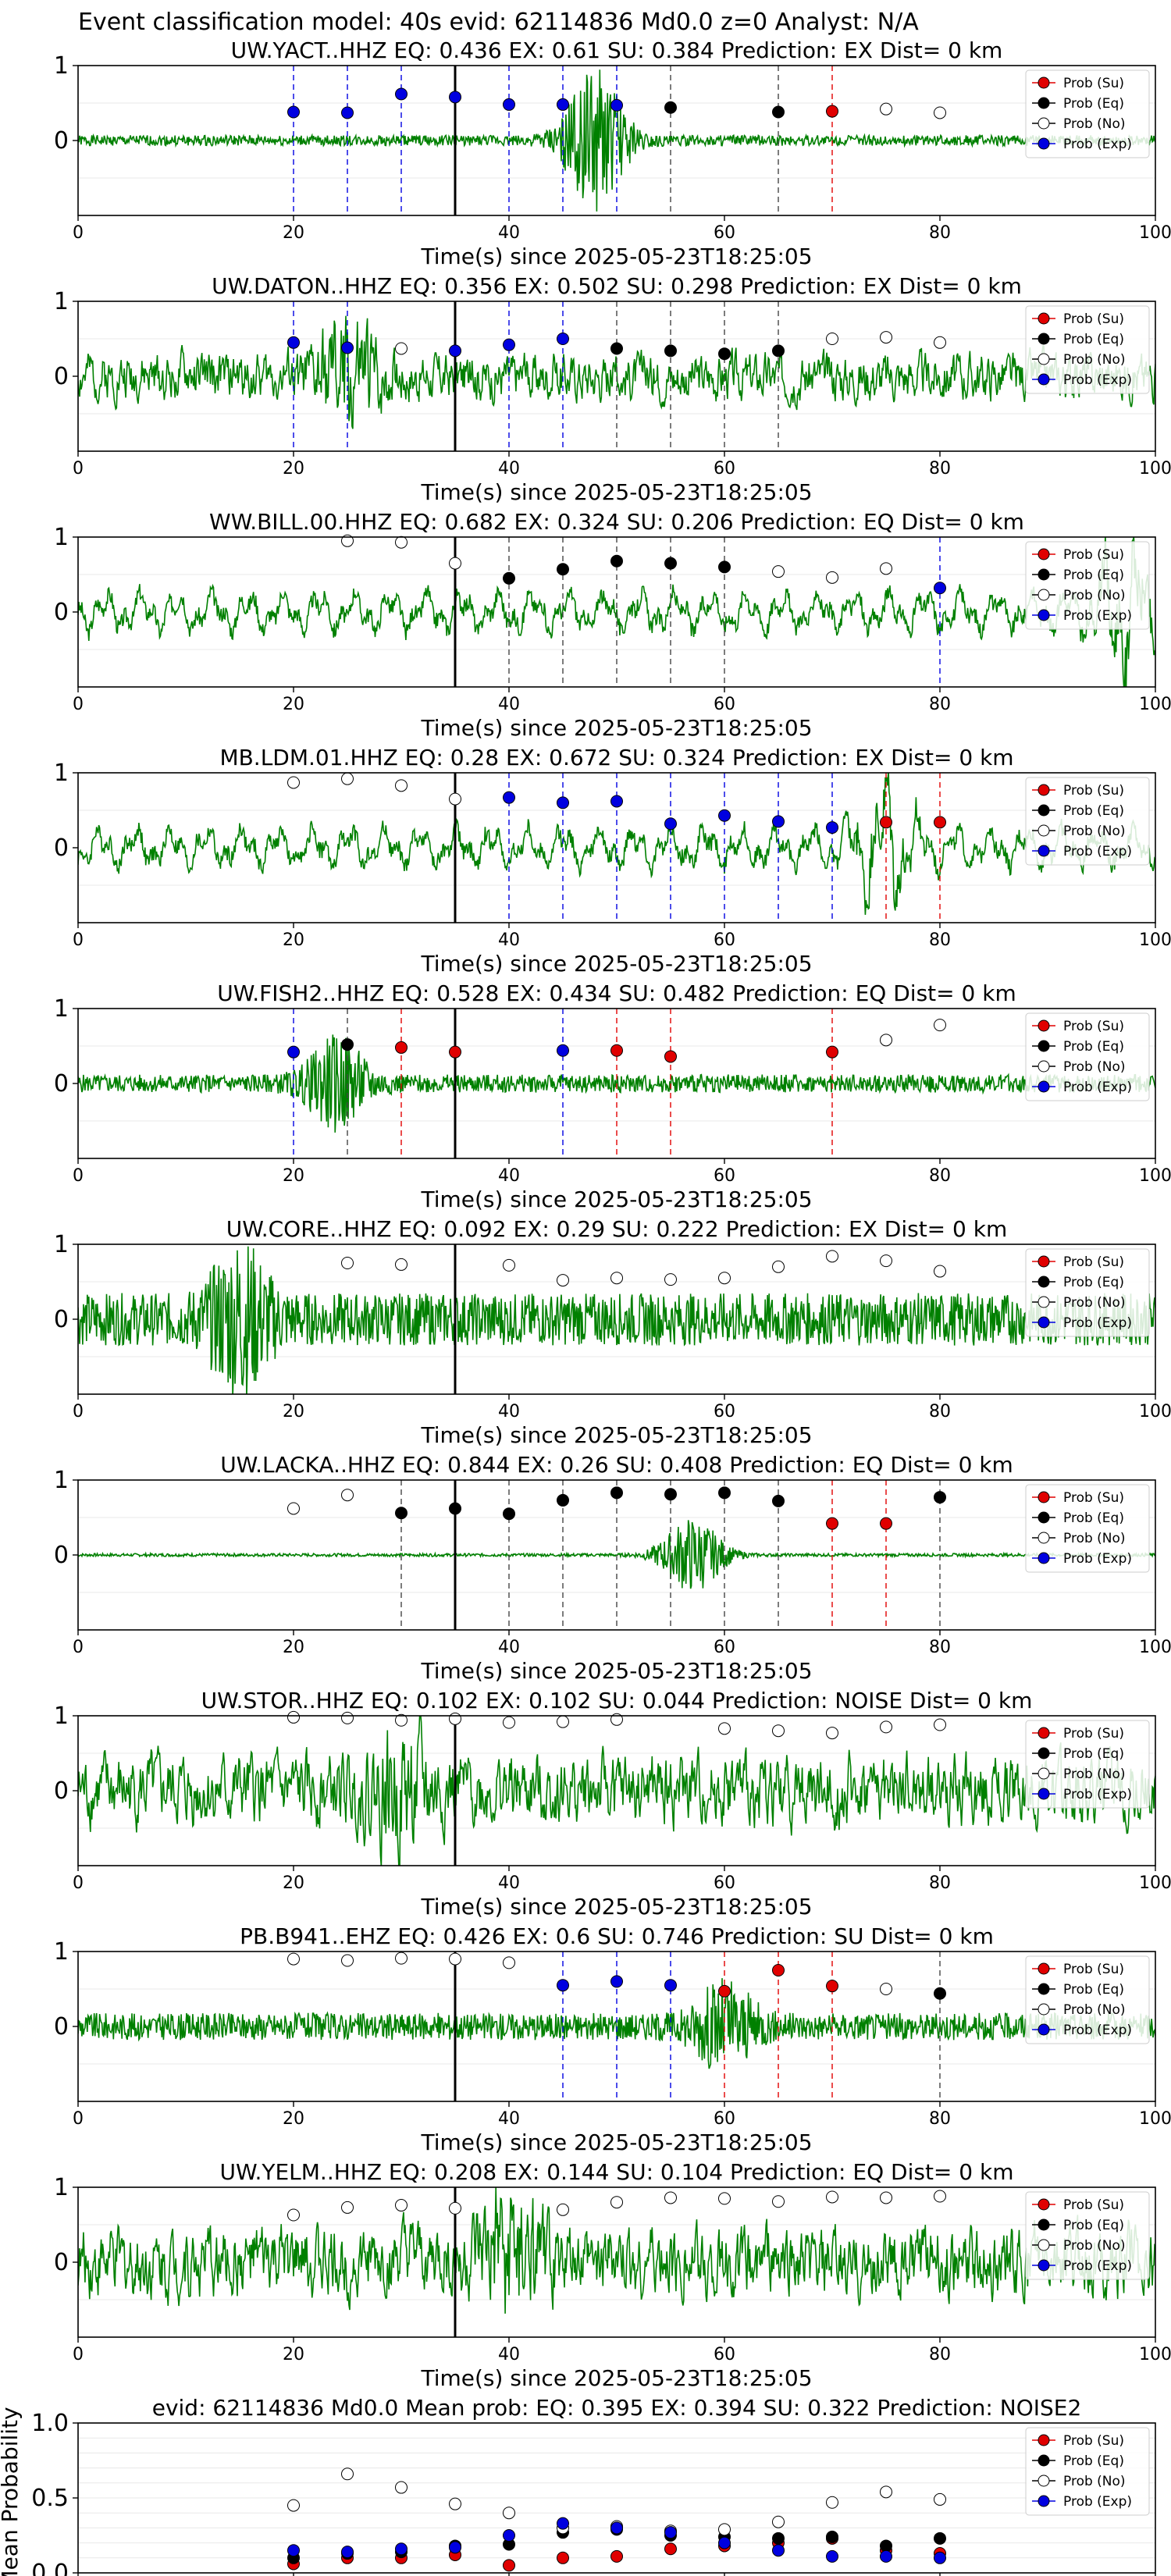  I want to click on axes-frame, so click(616, 1790).